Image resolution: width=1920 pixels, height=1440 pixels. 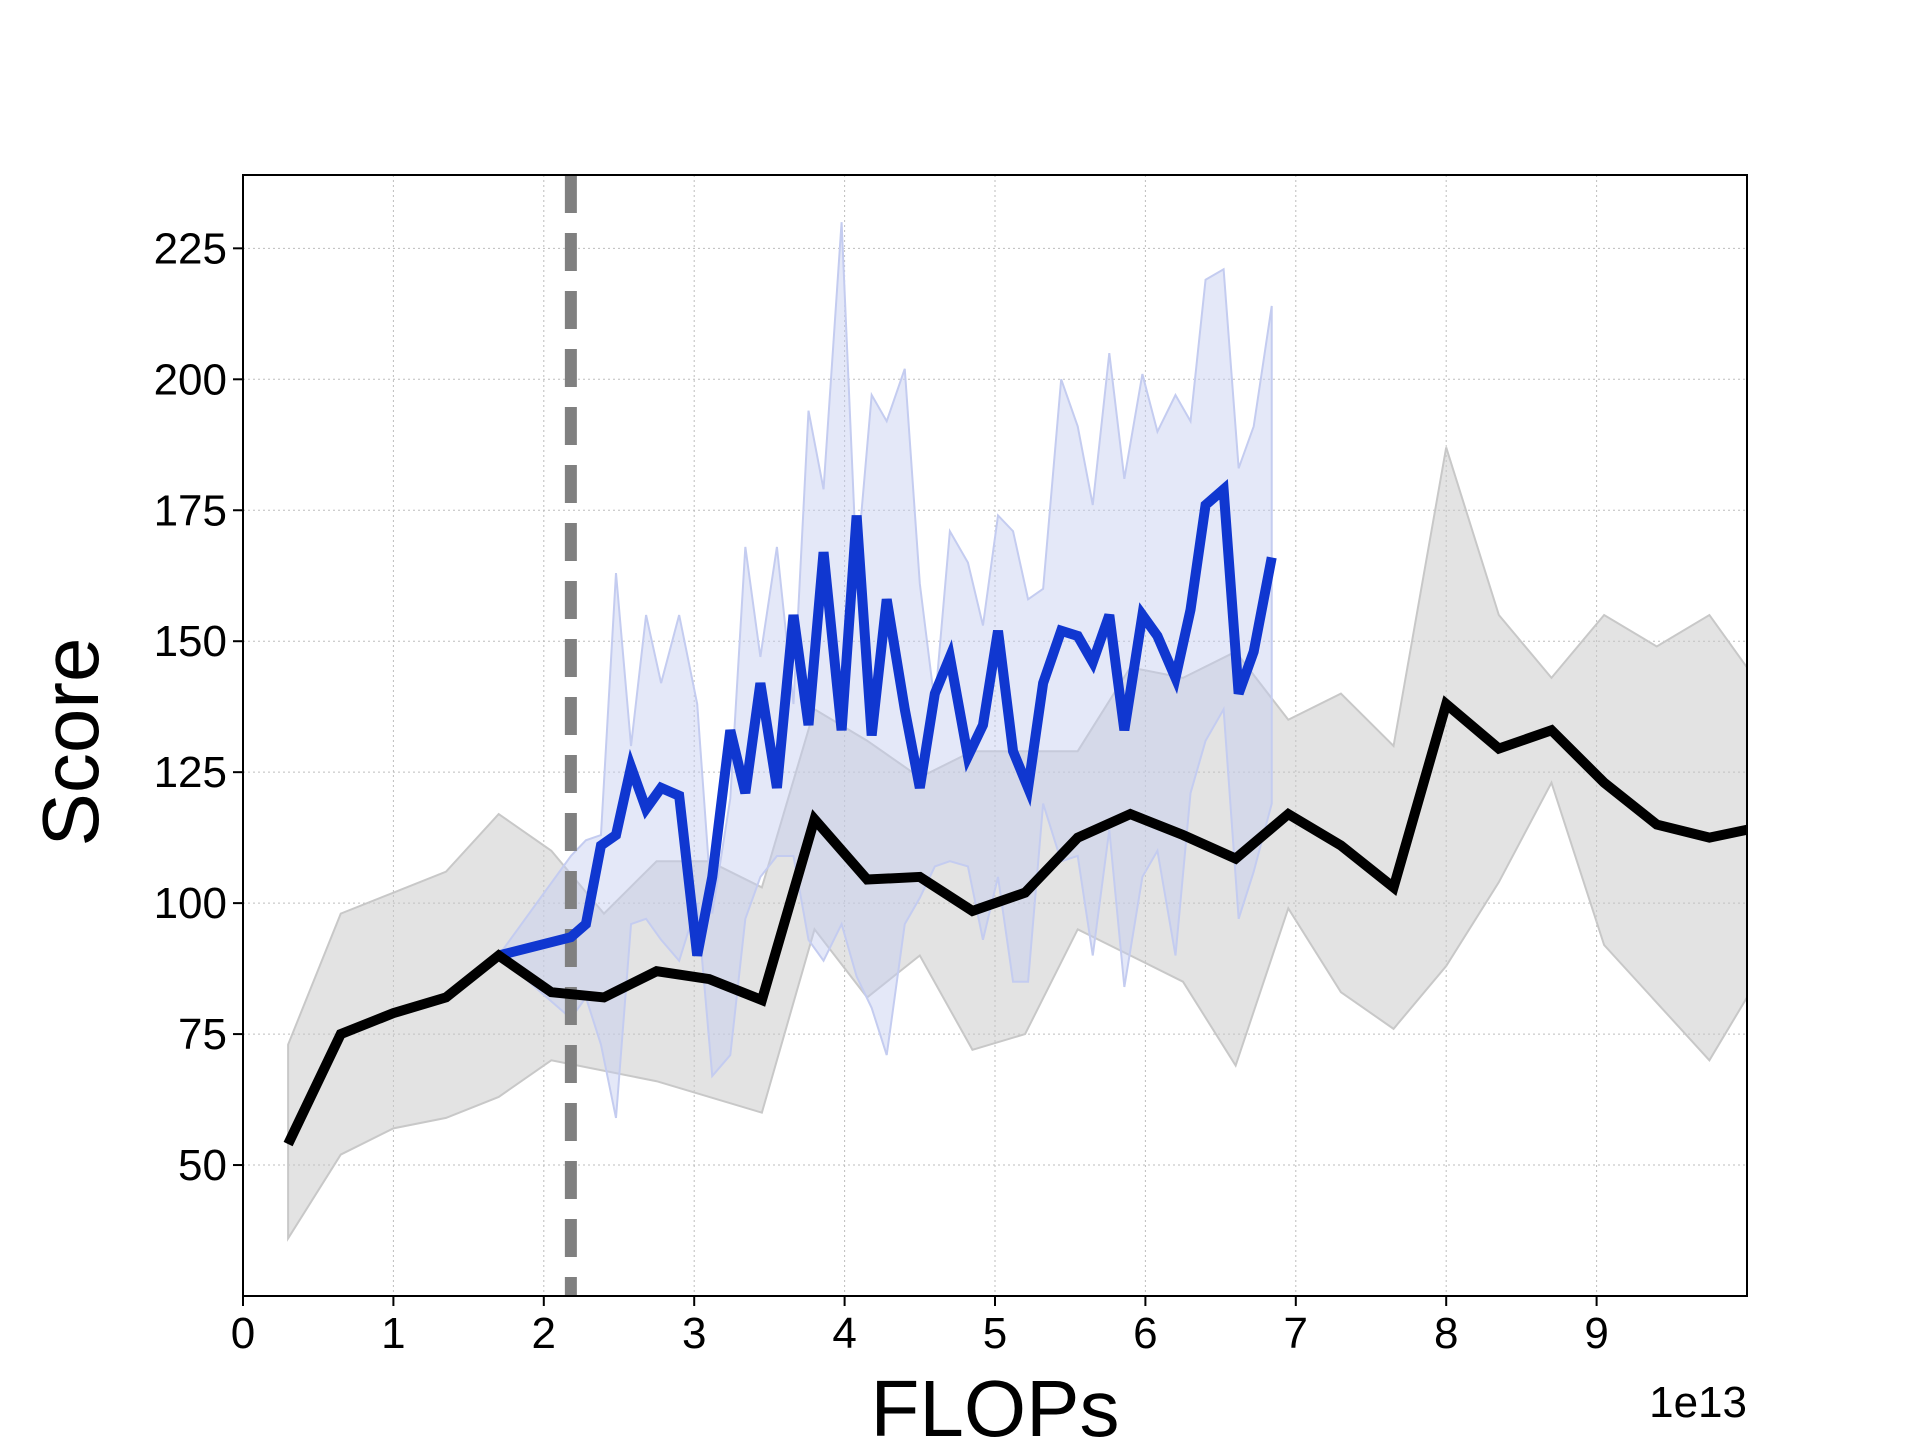 What do you see at coordinates (190, 903) in the screenshot?
I see `y-tick-label: 100` at bounding box center [190, 903].